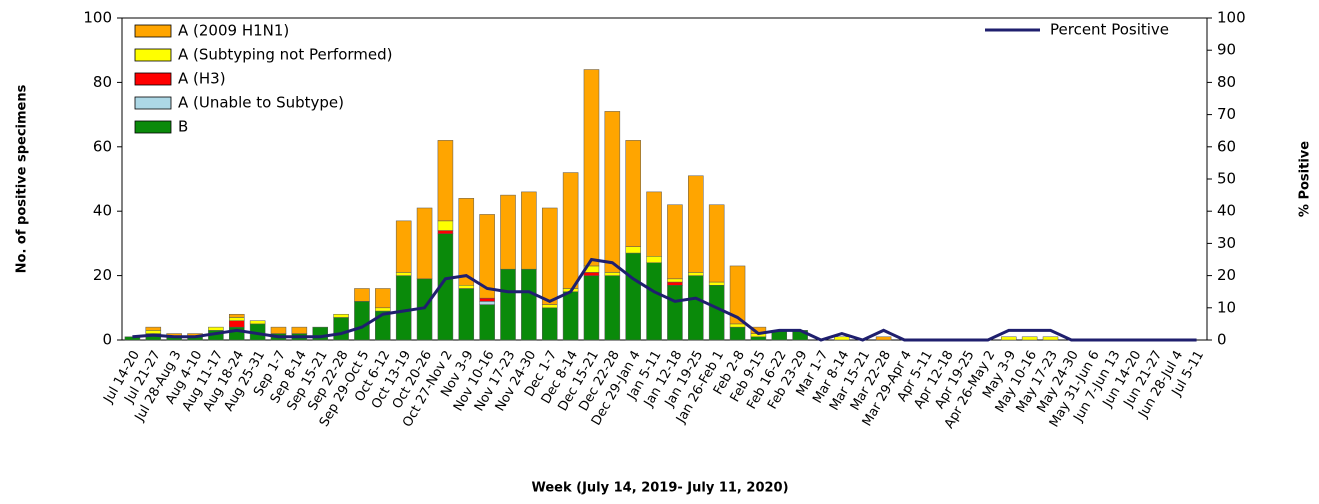 The height and width of the screenshot is (504, 1319). Describe the element at coordinates (183, 127) in the screenshot. I see `legend-label: B` at that location.